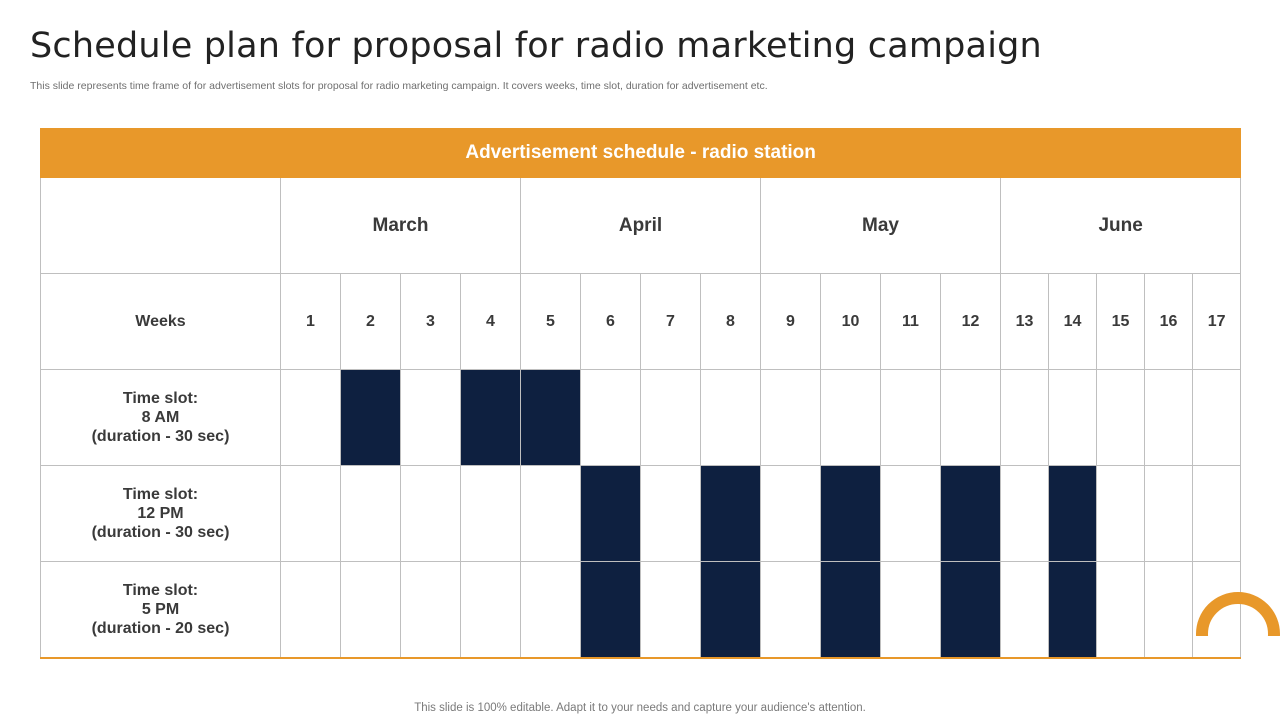 The width and height of the screenshot is (1280, 720). Describe the element at coordinates (1024, 321) in the screenshot. I see `week-cell: 13` at that location.